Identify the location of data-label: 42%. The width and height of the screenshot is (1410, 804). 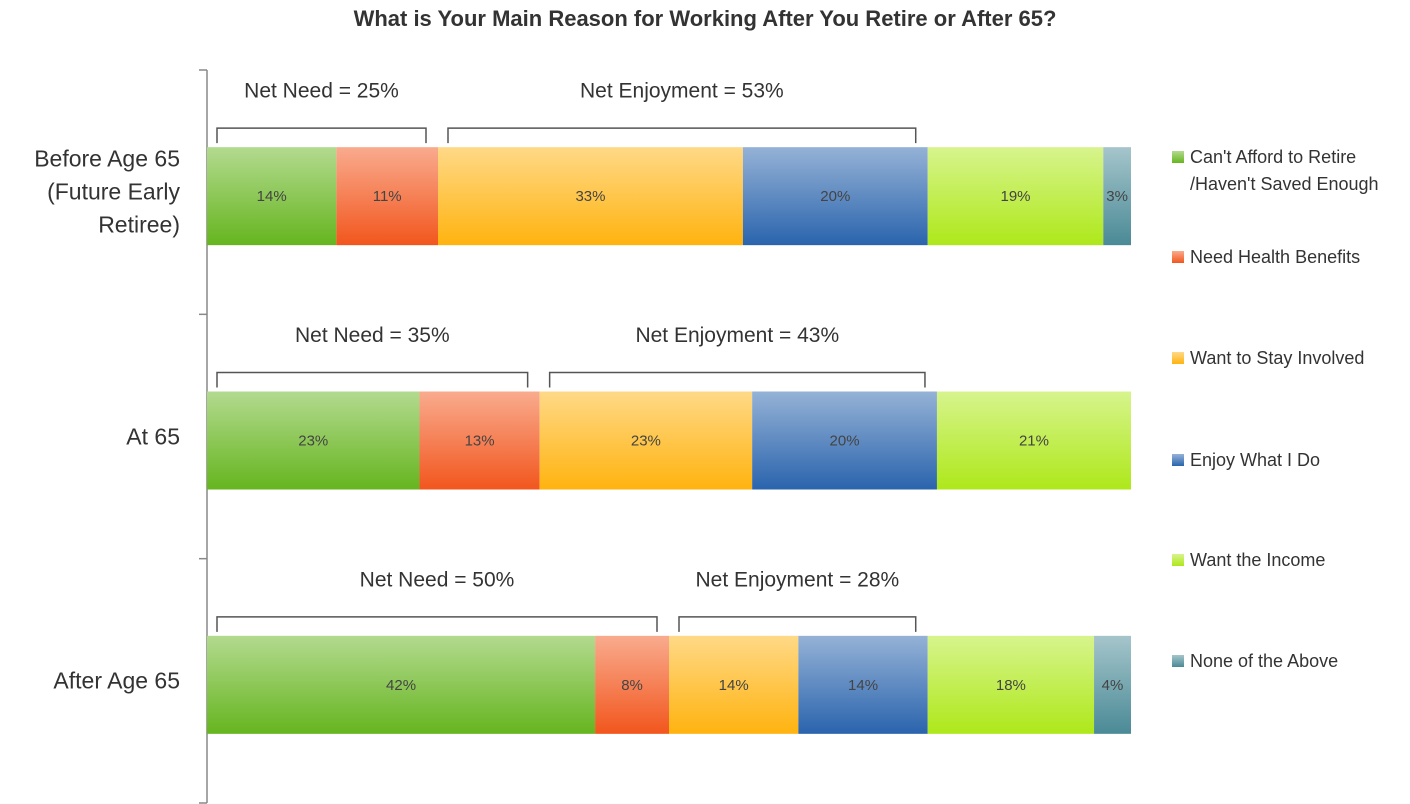
(401, 685).